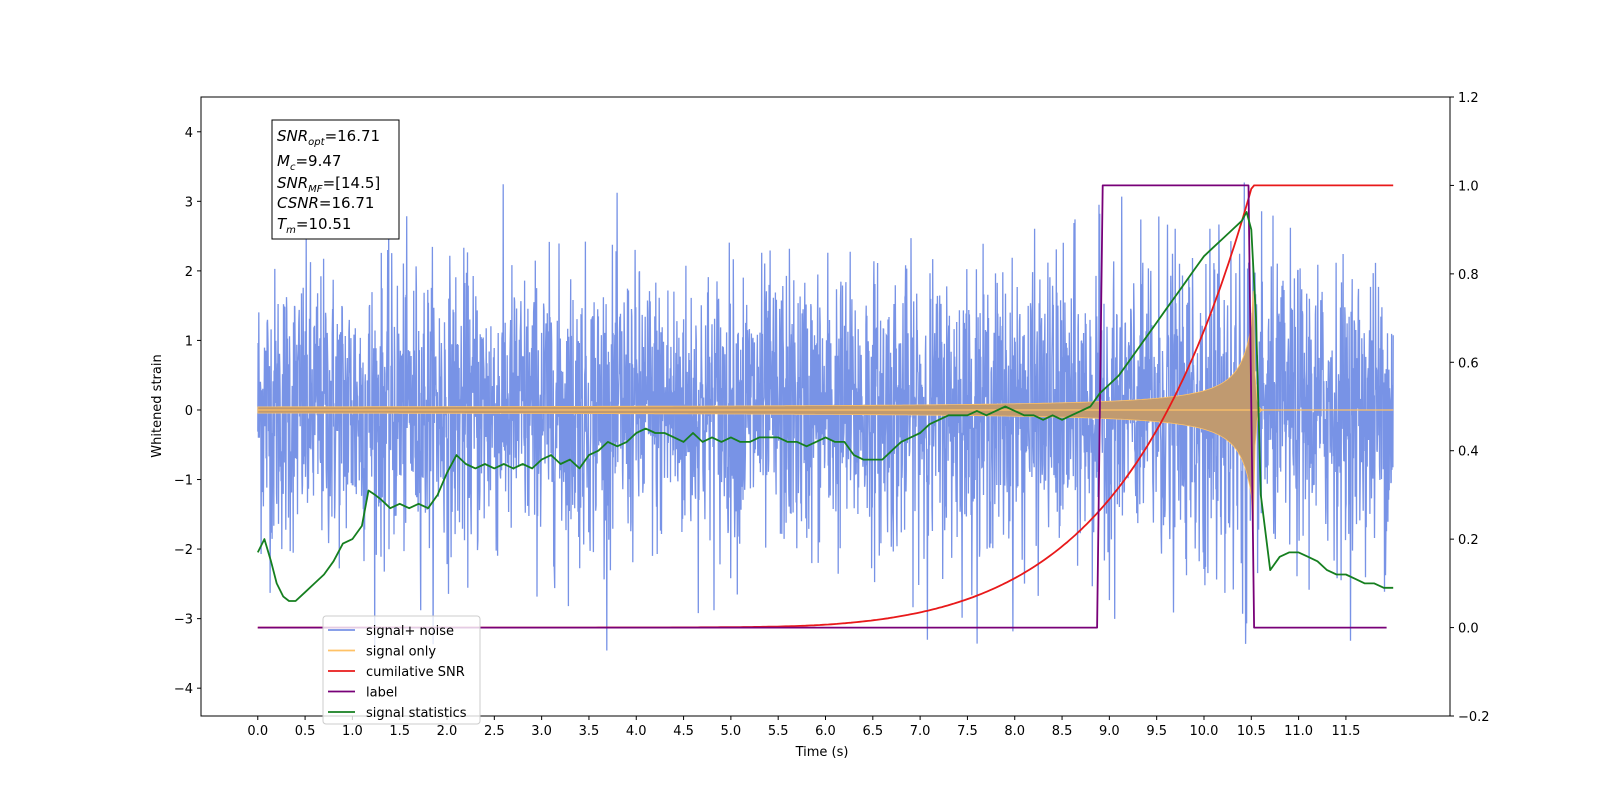 This screenshot has height=800, width=1600. What do you see at coordinates (1014, 731) in the screenshot?
I see `x-tick-label: 8.0` at bounding box center [1014, 731].